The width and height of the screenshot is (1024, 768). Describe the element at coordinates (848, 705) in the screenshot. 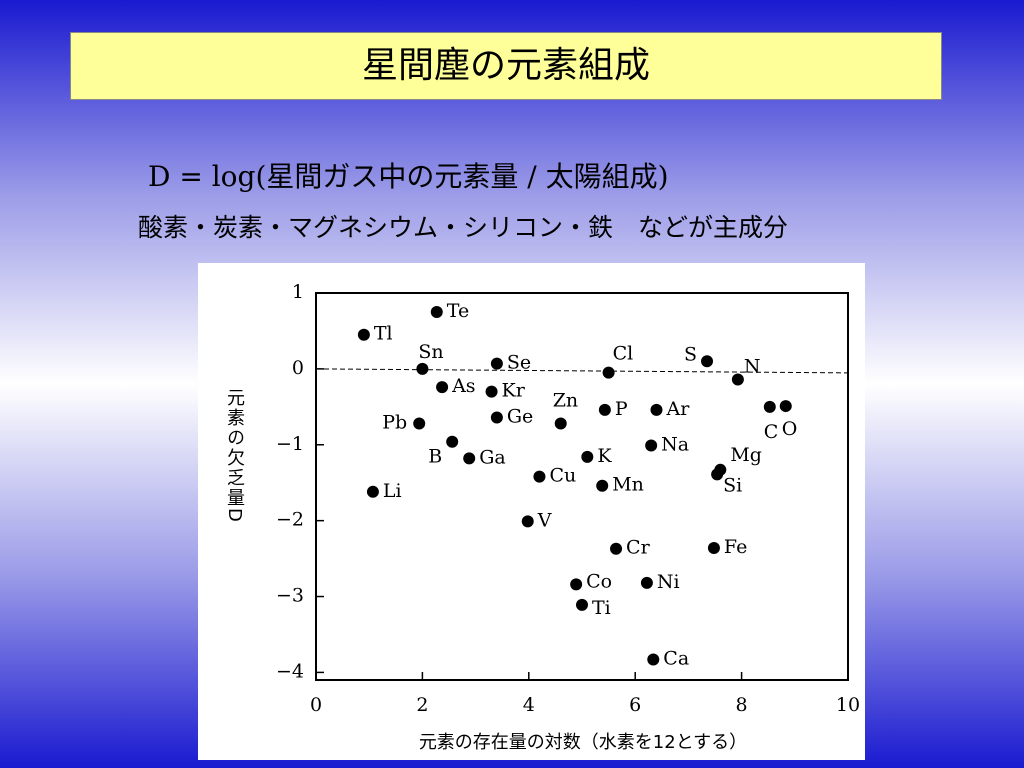

I see `x-tick-label: 10` at that location.